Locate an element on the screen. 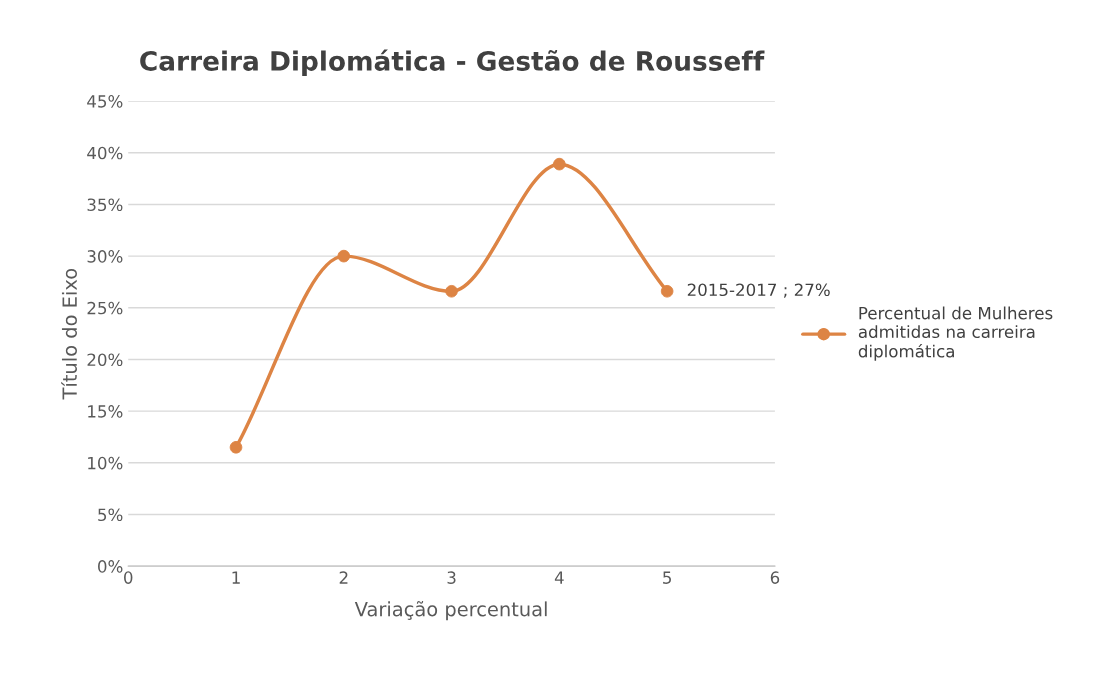 This screenshot has height=674, width=1115. x-tick-label: 0 is located at coordinates (128, 577).